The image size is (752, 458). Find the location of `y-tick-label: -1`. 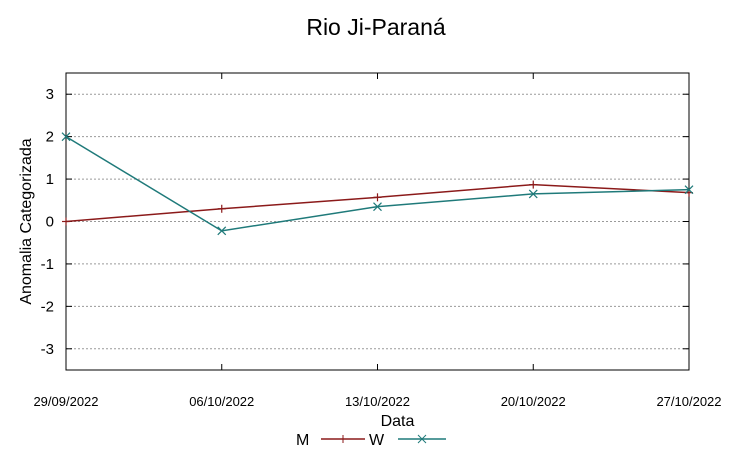

y-tick-label: -1 is located at coordinates (47, 264).